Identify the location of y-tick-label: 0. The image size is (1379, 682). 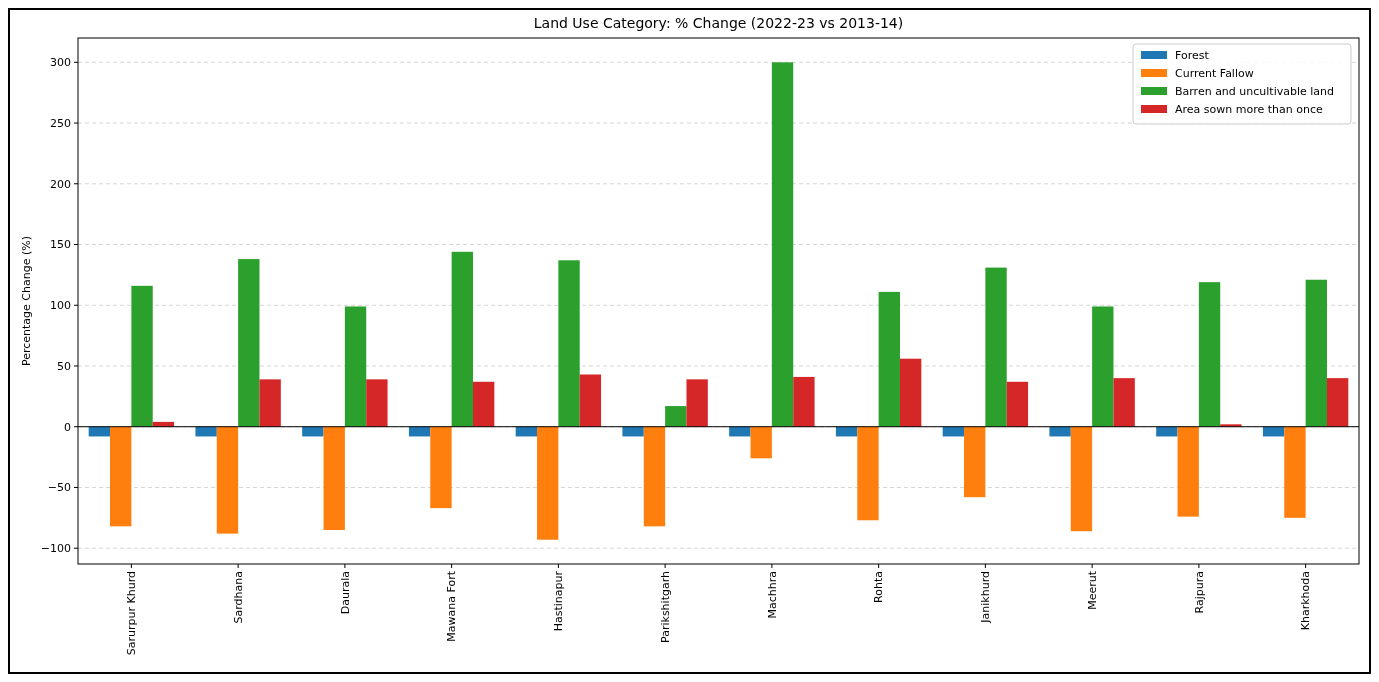
(67, 427).